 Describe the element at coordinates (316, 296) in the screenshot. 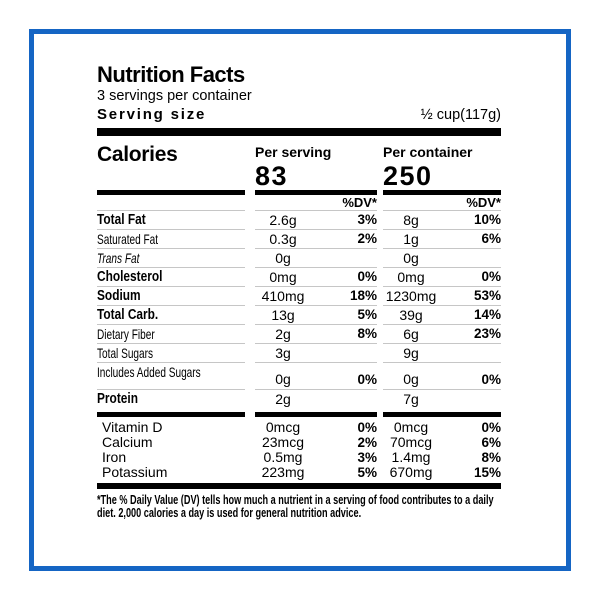

I see `per-serving-cell: 410mg 18%` at that location.